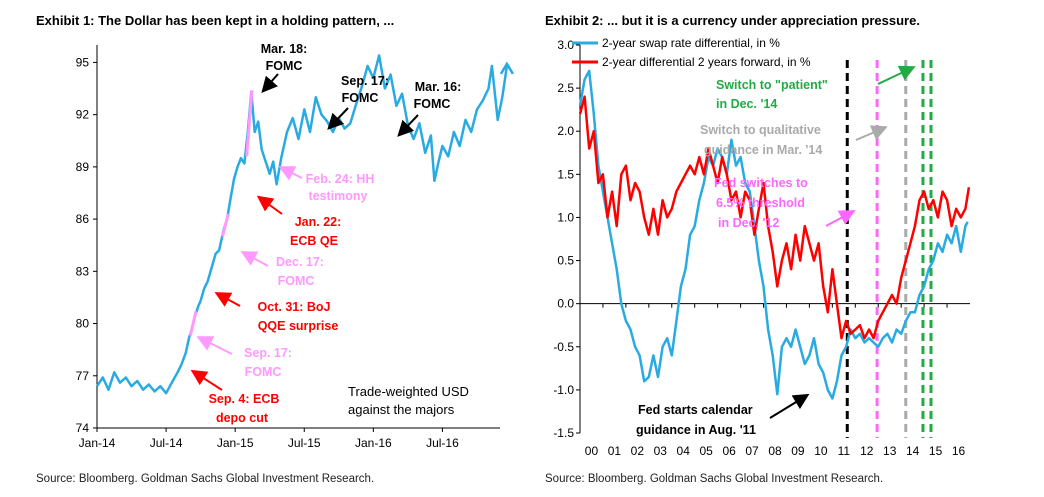 This screenshot has height=497, width=1044. Describe the element at coordinates (365, 81) in the screenshot. I see `annotation-sep17-2015-line-1: Sep. 17:` at that location.